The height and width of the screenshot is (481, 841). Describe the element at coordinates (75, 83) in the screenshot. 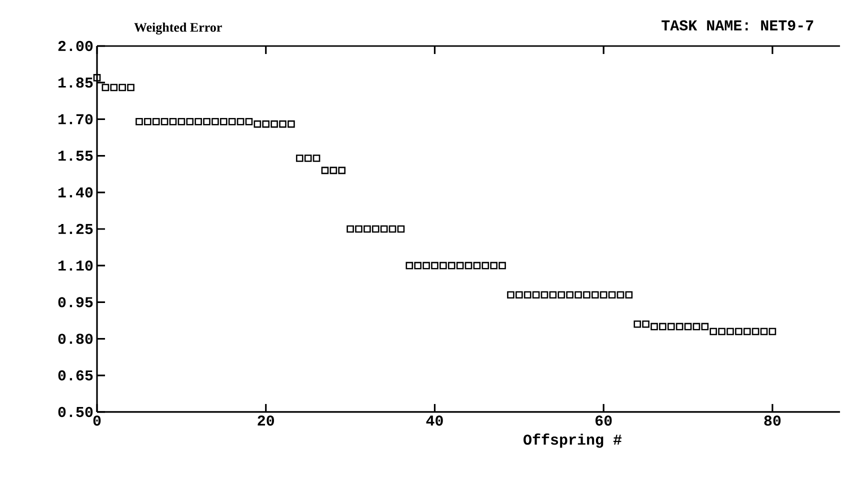

I see `y-tick-label: 1.85` at that location.